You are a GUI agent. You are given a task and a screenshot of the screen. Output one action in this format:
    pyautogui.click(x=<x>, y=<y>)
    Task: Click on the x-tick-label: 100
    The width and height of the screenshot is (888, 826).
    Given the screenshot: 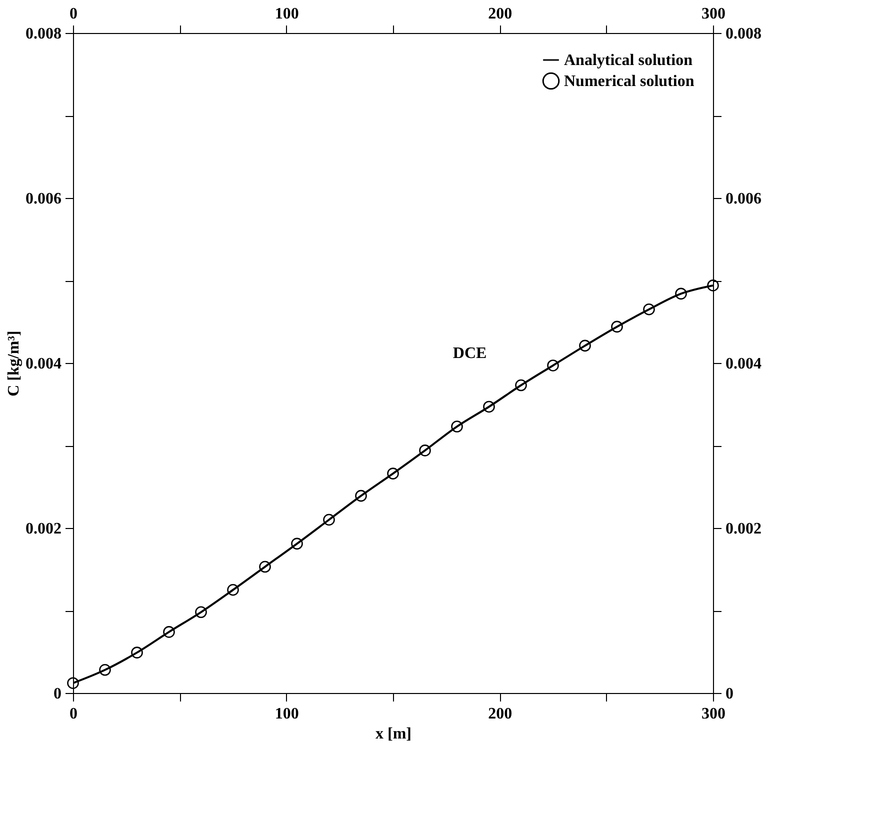 What is the action you would take?
    pyautogui.click(x=286, y=14)
    